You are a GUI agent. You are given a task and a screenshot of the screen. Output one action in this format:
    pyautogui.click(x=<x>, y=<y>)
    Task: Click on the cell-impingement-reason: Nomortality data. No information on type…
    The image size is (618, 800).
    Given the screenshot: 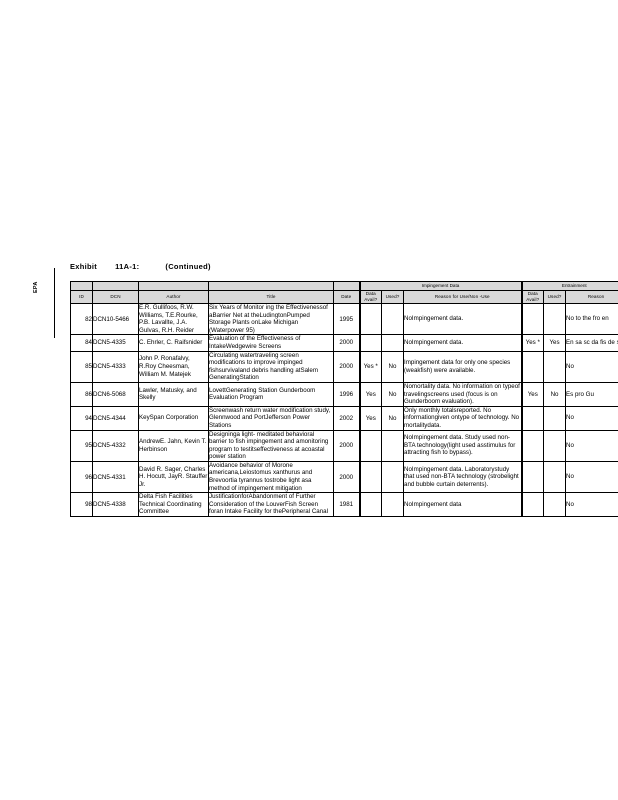 What is the action you would take?
    pyautogui.click(x=462, y=394)
    